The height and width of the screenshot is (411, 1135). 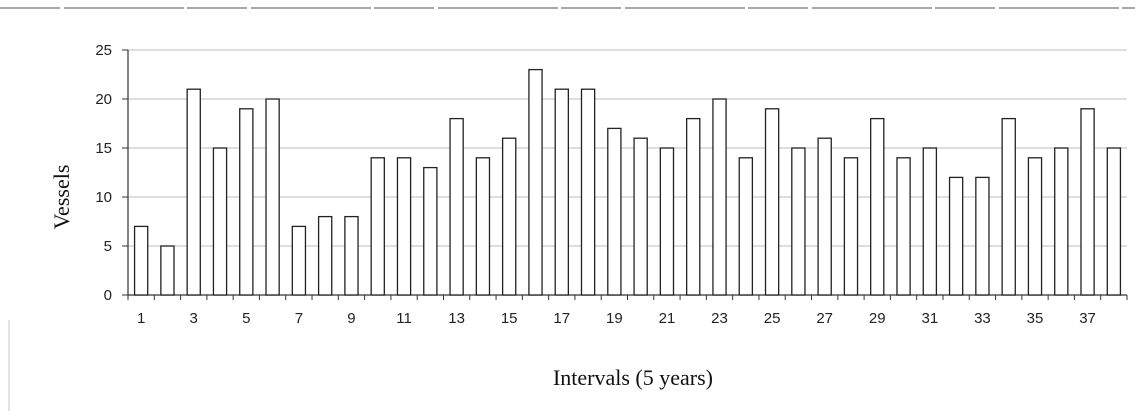 What do you see at coordinates (299, 318) in the screenshot?
I see `x-tick-label: 7` at bounding box center [299, 318].